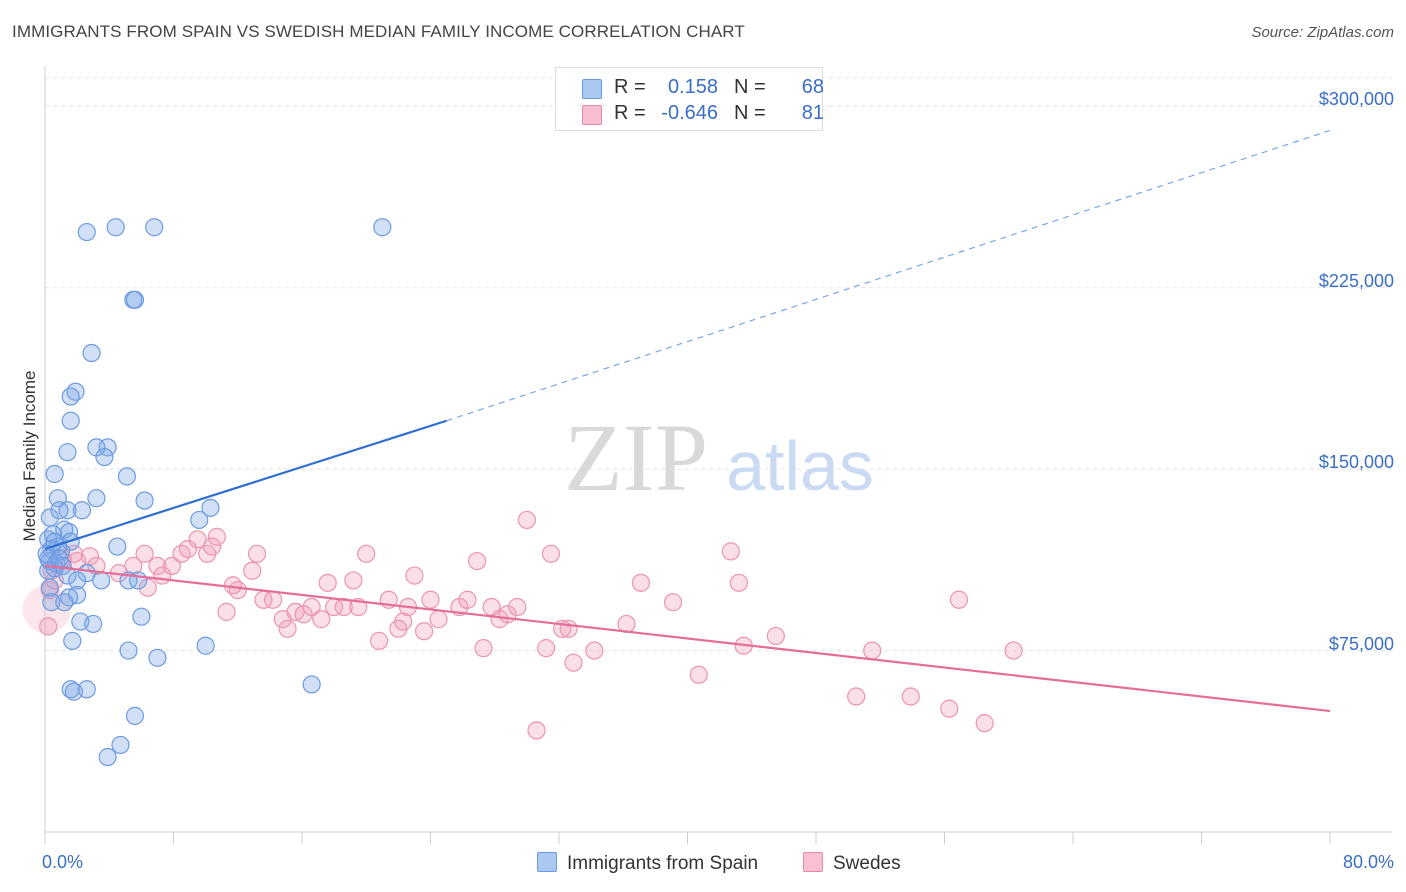  What do you see at coordinates (663, 863) in the screenshot?
I see `legend-label-spain: Immigrants from Spain` at bounding box center [663, 863].